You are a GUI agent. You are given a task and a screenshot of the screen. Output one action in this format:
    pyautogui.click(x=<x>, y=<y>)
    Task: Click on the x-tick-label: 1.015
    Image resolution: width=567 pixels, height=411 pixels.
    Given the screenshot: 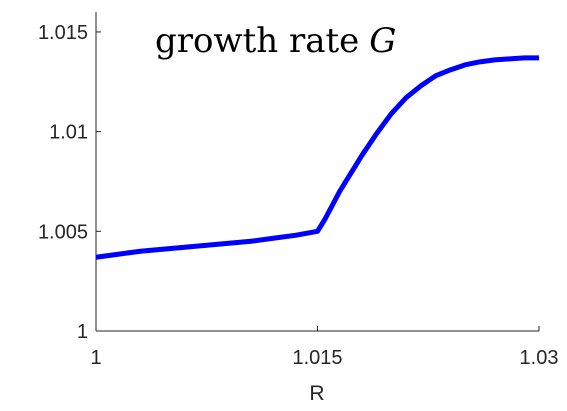 What is the action you would take?
    pyautogui.click(x=317, y=358)
    